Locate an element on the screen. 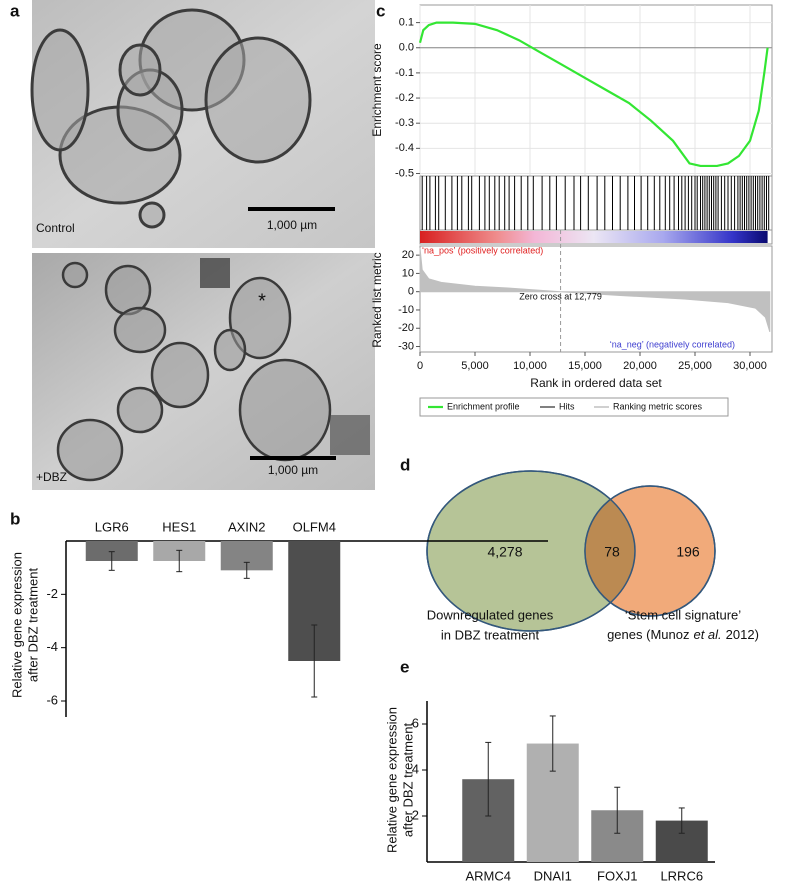  y-tick-label: 0.1 is located at coordinates (406, 23).